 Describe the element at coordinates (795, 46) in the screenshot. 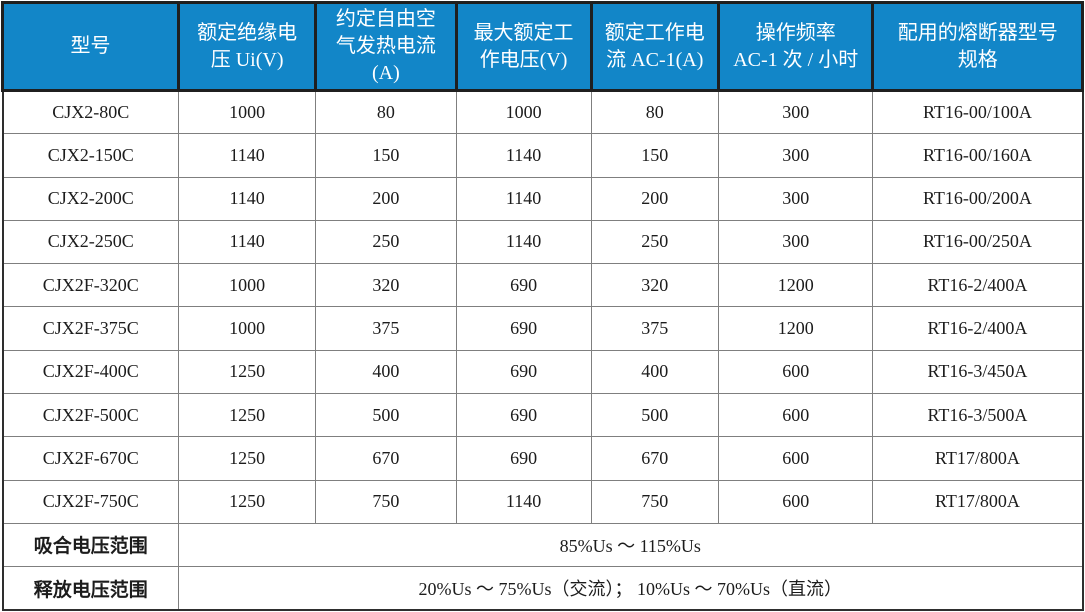

I see `col-header-operating-frequency: 操作频率 AC-1 次 / 小时` at that location.